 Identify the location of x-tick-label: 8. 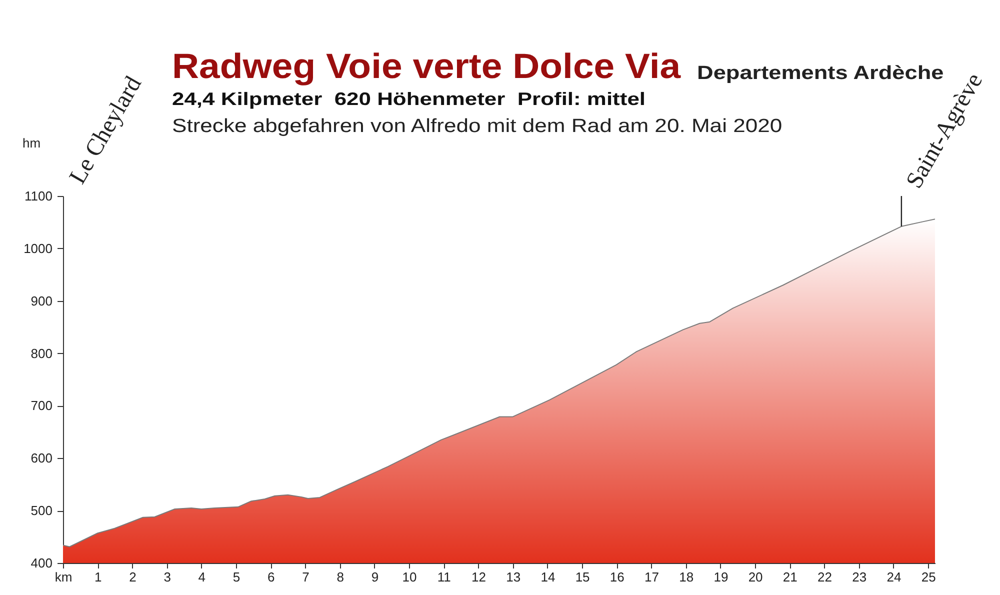
(340, 577).